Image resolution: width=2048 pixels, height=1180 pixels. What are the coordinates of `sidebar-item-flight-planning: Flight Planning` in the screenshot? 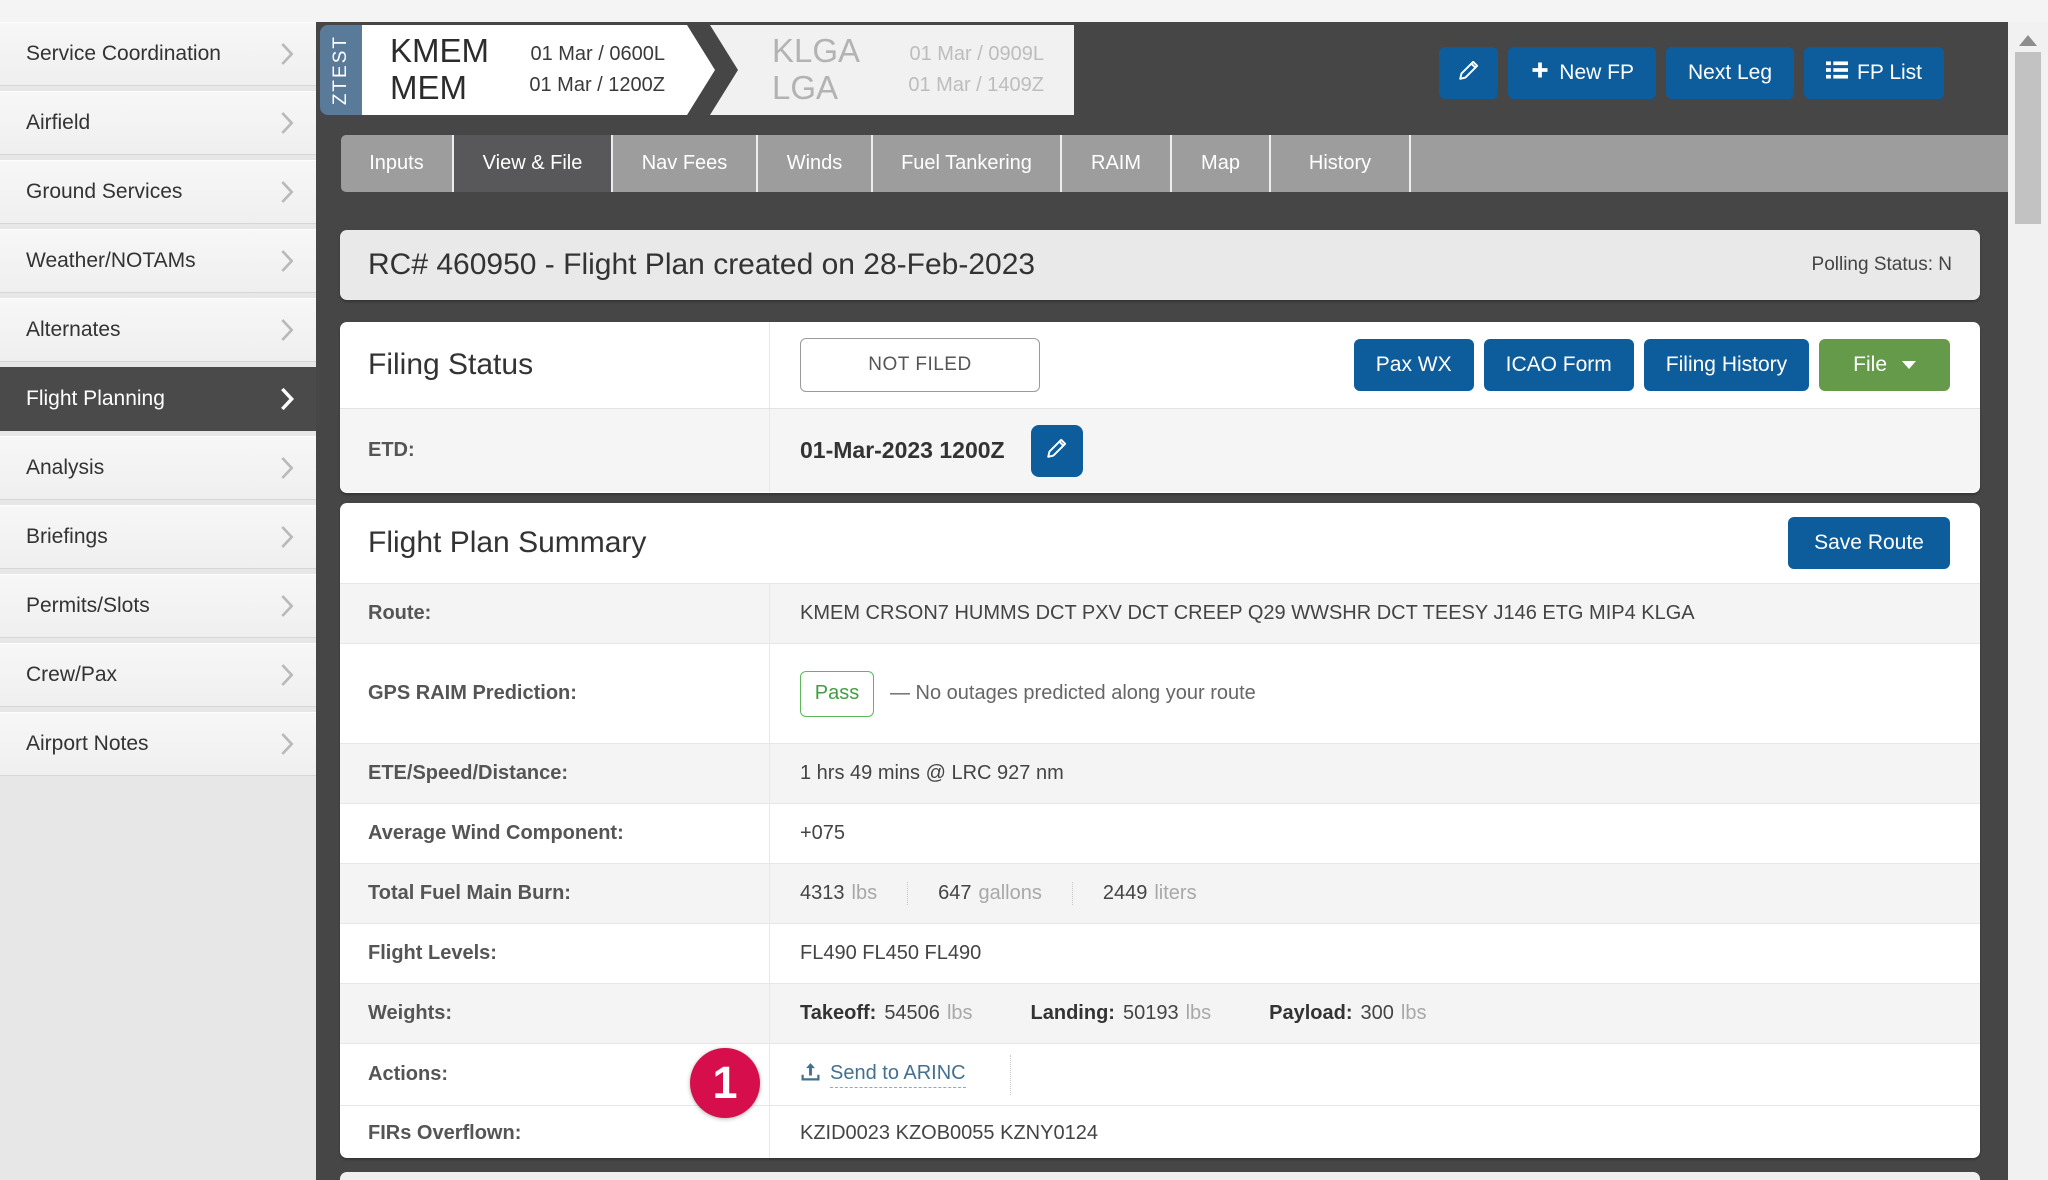 It's located at (158, 399).